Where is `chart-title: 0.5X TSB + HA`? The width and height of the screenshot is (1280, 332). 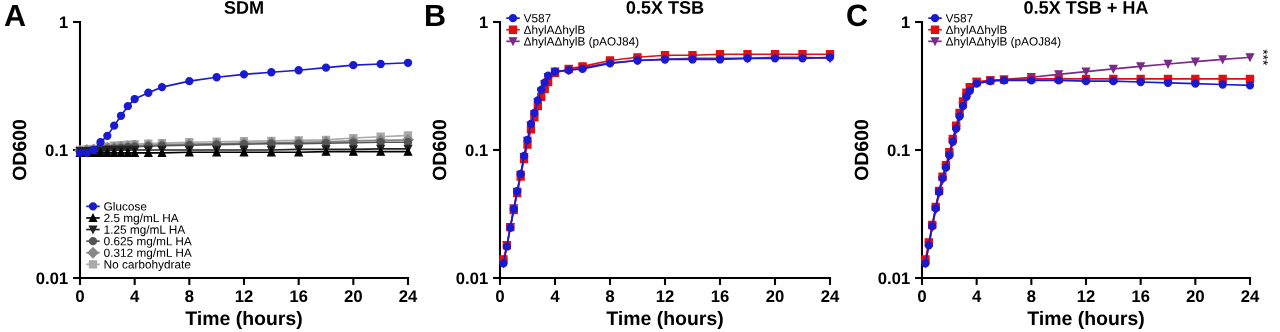
chart-title: 0.5X TSB + HA is located at coordinates (1086, 7).